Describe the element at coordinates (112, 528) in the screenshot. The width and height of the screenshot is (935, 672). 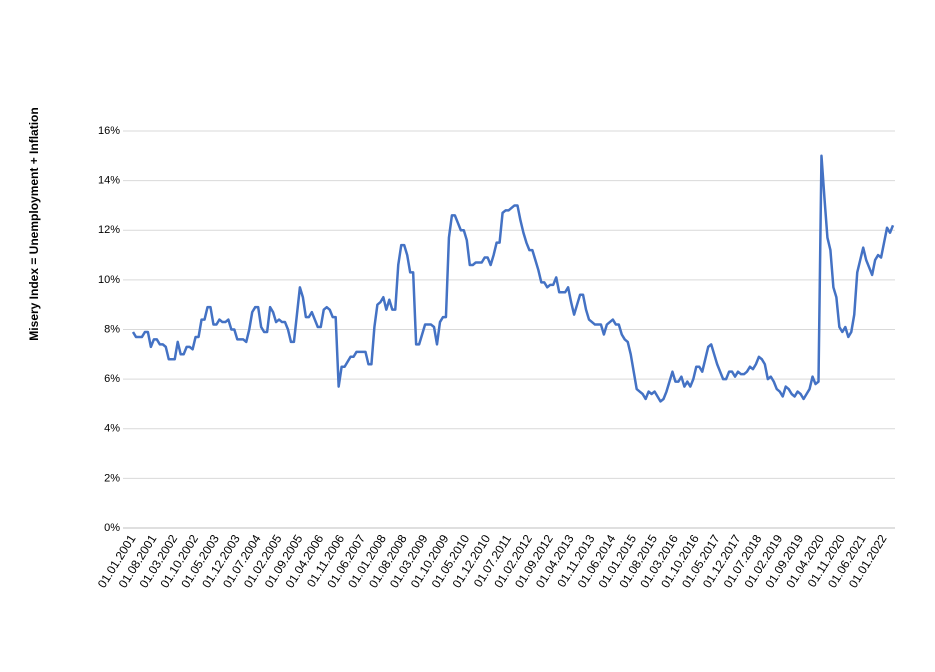
I see `y-tick-label: 0%` at that location.